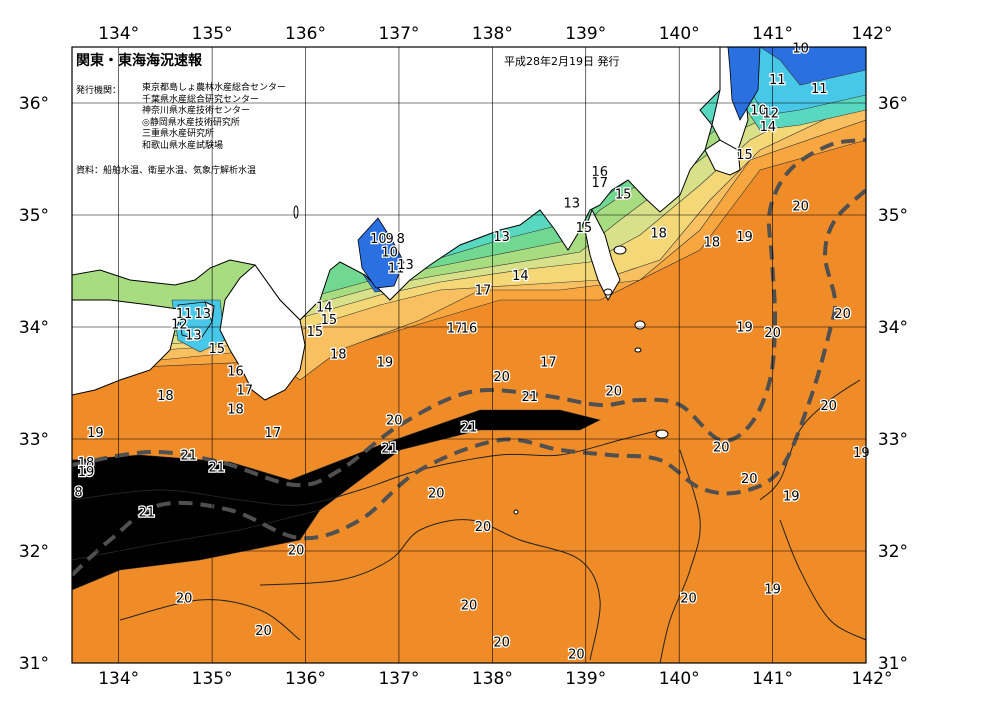  What do you see at coordinates (492, 679) in the screenshot?
I see `longitude-label-bottom: 138°` at bounding box center [492, 679].